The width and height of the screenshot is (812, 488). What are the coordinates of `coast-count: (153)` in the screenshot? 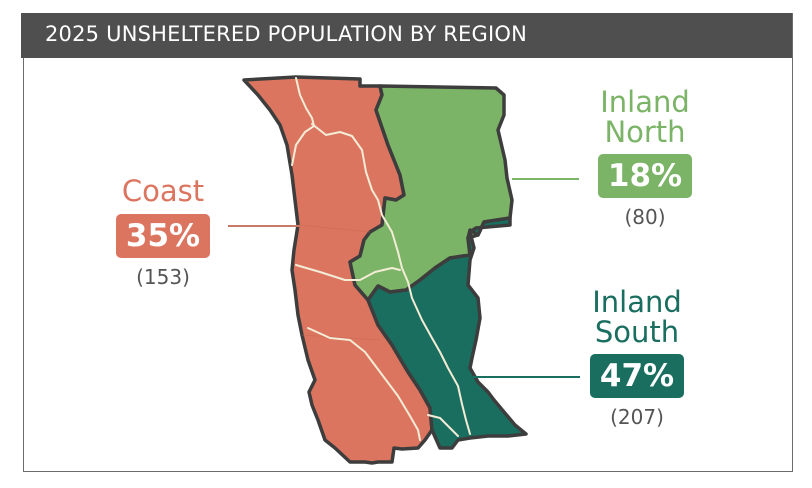 It's located at (163, 277).